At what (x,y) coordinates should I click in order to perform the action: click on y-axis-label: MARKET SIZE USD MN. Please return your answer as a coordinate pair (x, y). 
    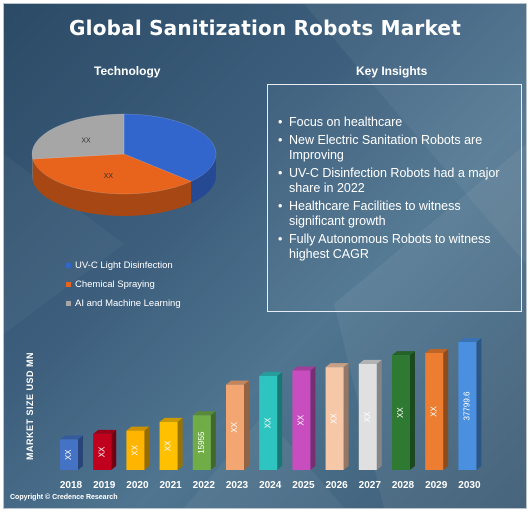
    Looking at the image, I should click on (30, 406).